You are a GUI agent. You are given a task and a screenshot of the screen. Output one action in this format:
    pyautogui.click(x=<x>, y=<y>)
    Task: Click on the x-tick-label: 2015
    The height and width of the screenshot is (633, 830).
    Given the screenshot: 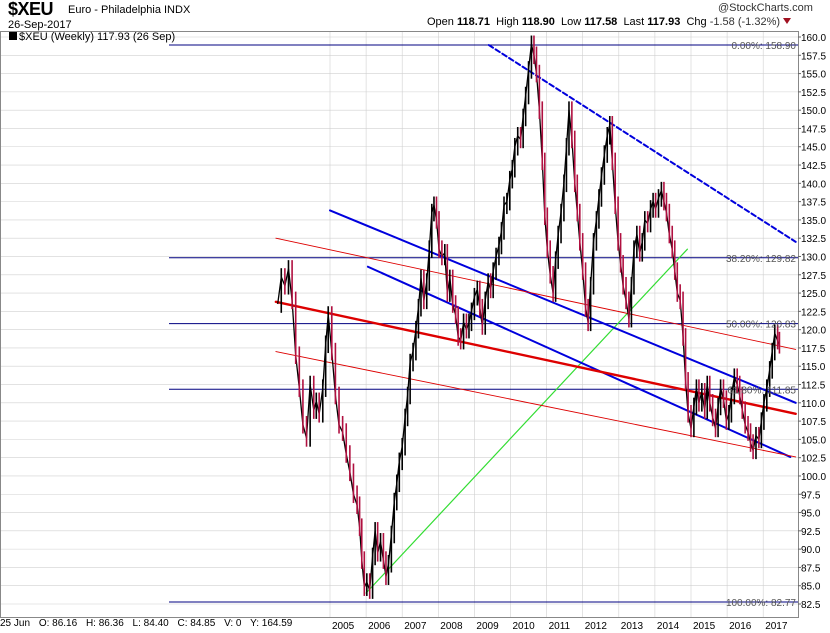 What is the action you would take?
    pyautogui.click(x=704, y=626)
    